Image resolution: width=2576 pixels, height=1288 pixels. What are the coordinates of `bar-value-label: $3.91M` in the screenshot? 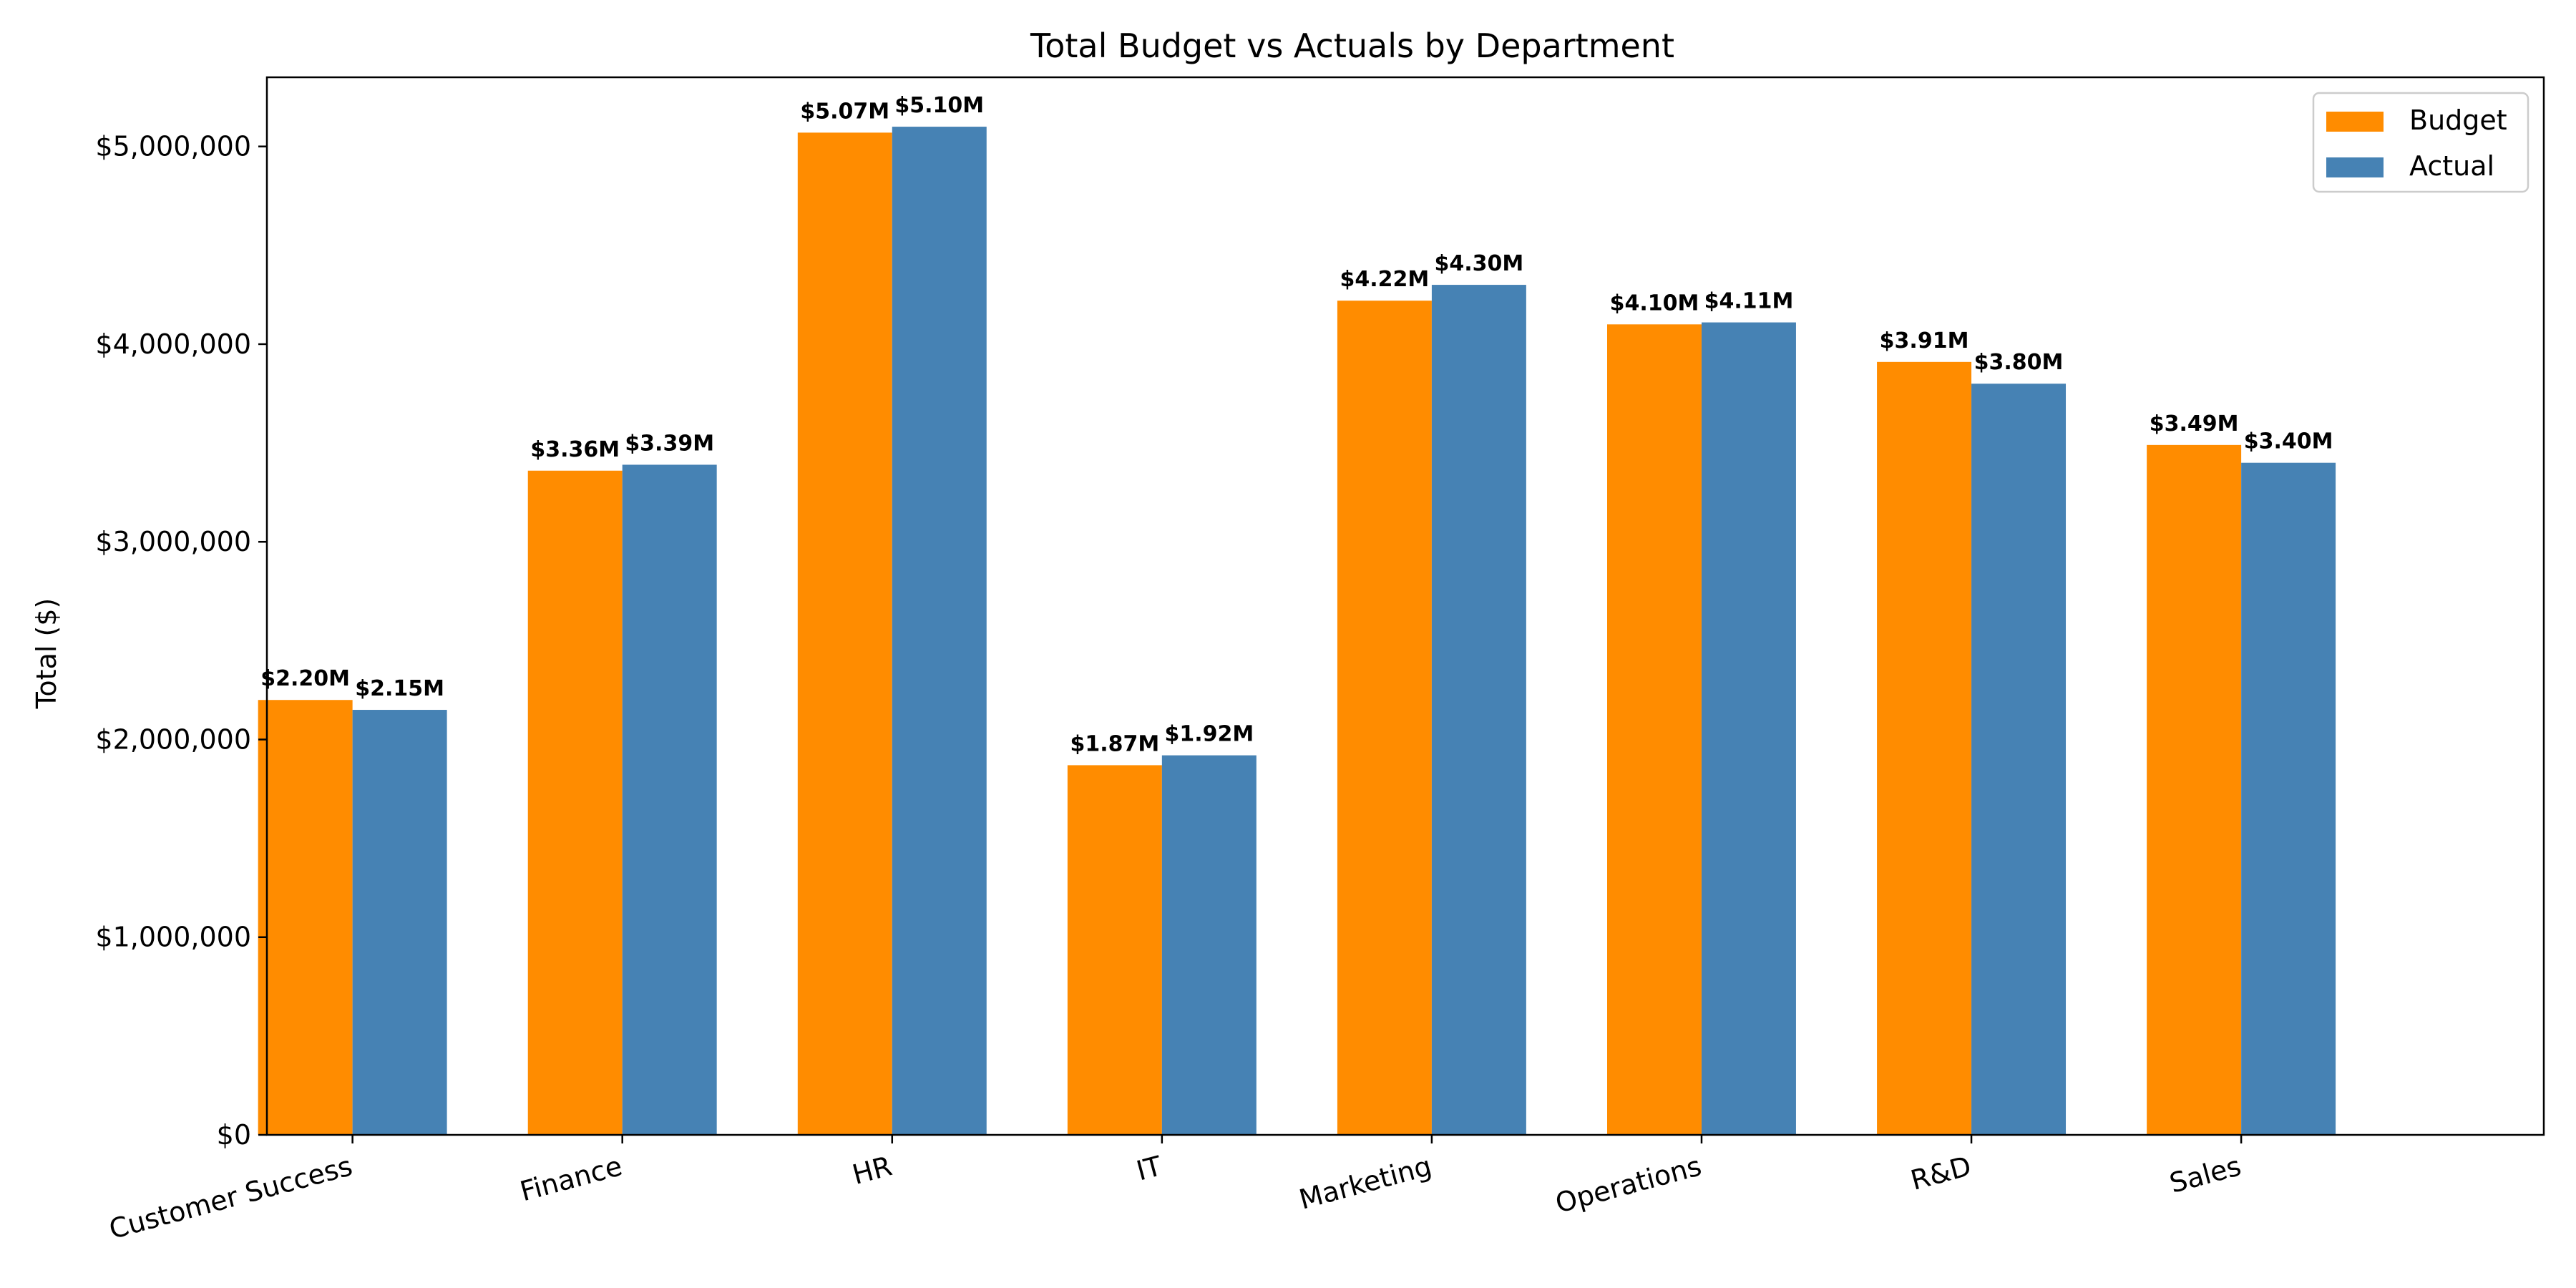 It's located at (1924, 340).